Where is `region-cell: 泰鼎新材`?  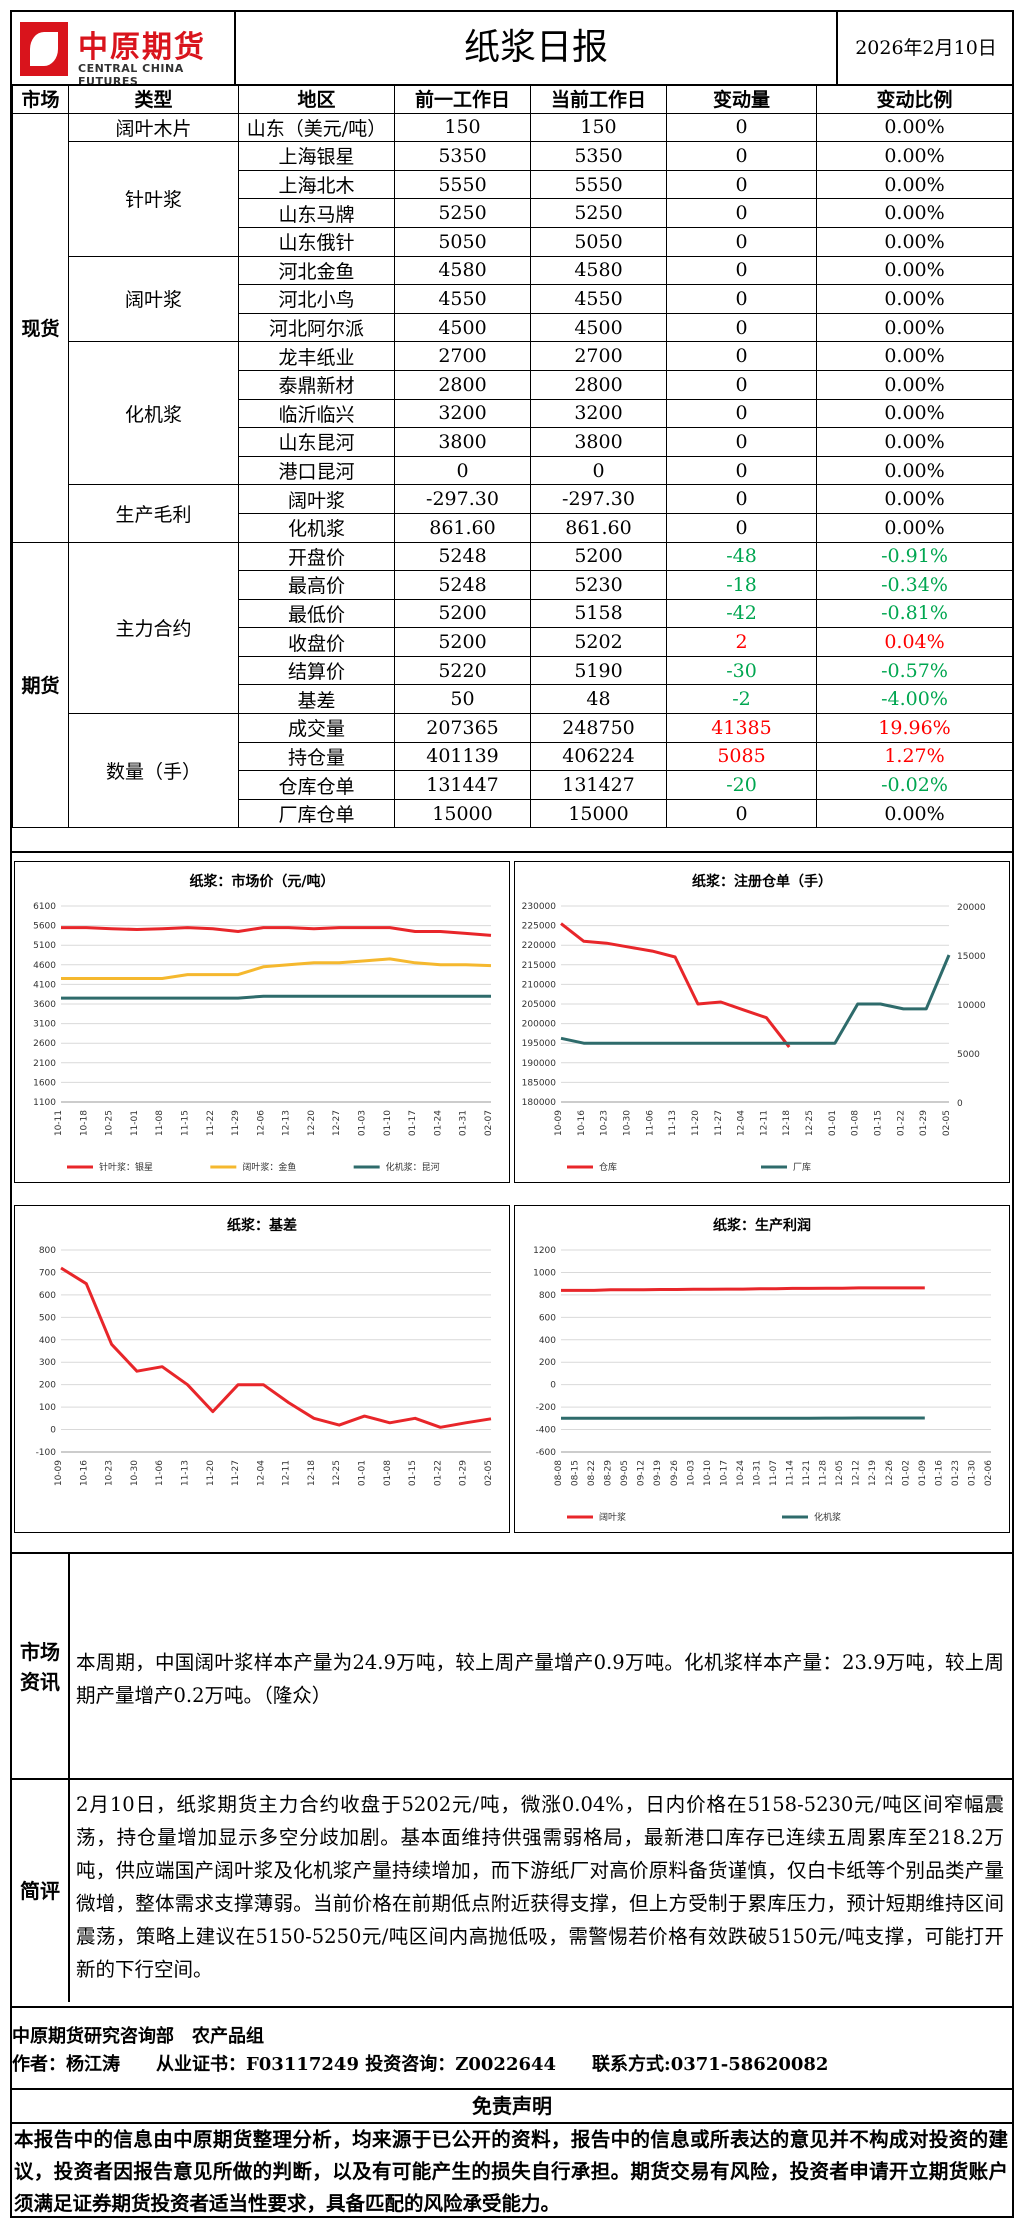 region-cell: 泰鼎新材 is located at coordinates (316, 384).